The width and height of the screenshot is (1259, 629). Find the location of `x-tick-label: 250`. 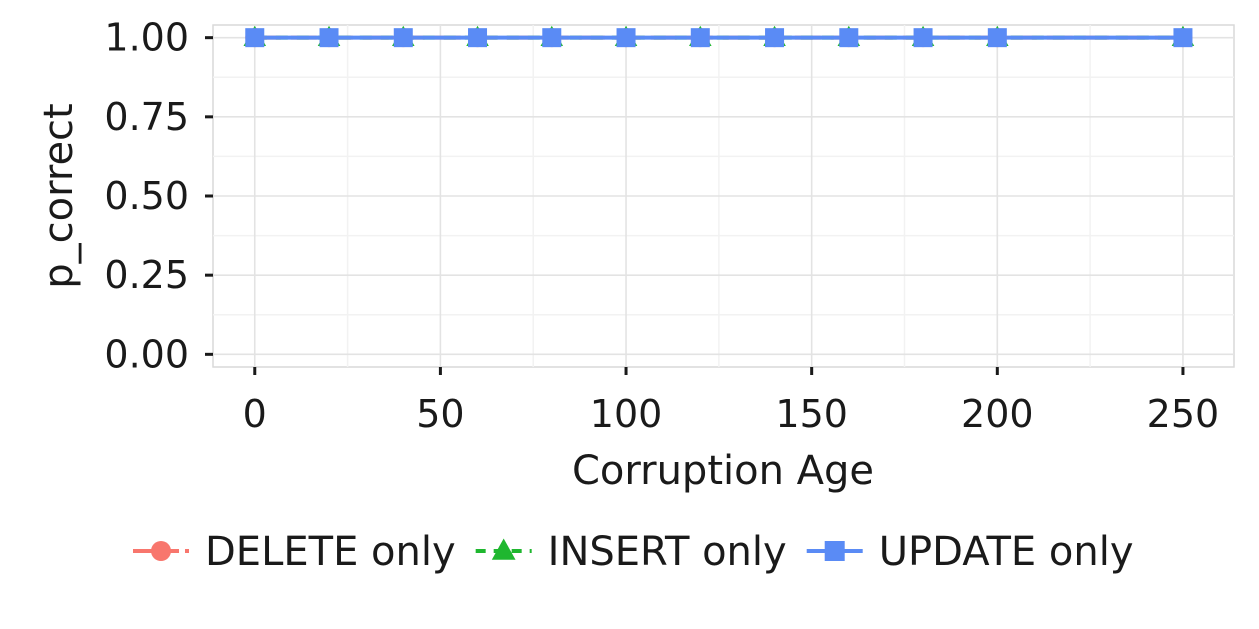

x-tick-label: 250 is located at coordinates (1183, 414).